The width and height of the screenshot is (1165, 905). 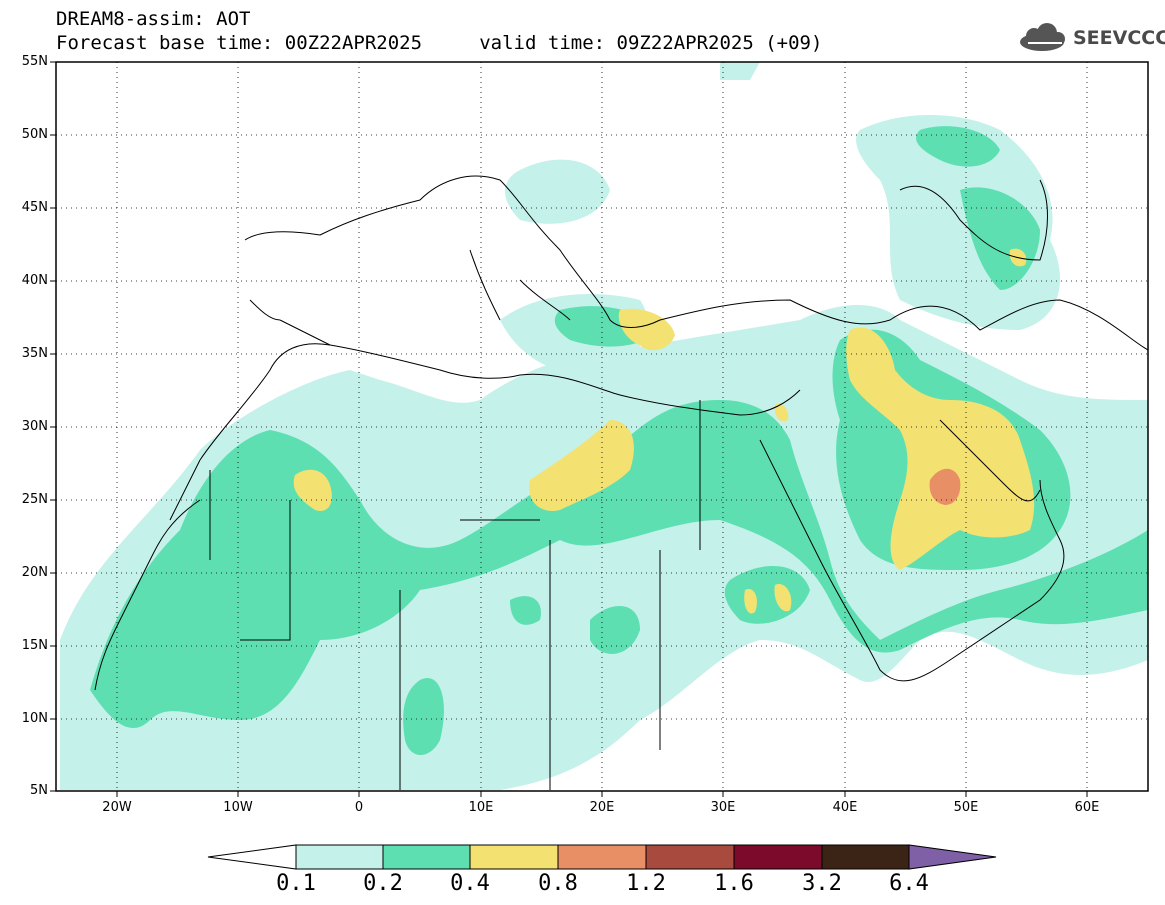 What do you see at coordinates (252, 857) in the screenshot?
I see `colorbar-min-arrow` at bounding box center [252, 857].